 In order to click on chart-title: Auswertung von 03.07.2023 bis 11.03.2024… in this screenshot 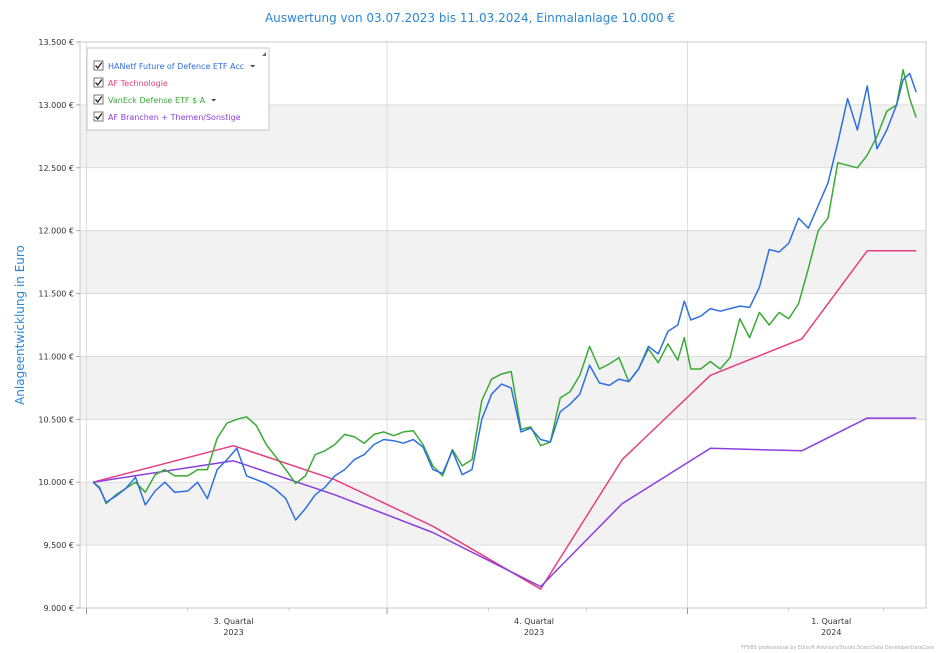, I will do `click(470, 18)`.